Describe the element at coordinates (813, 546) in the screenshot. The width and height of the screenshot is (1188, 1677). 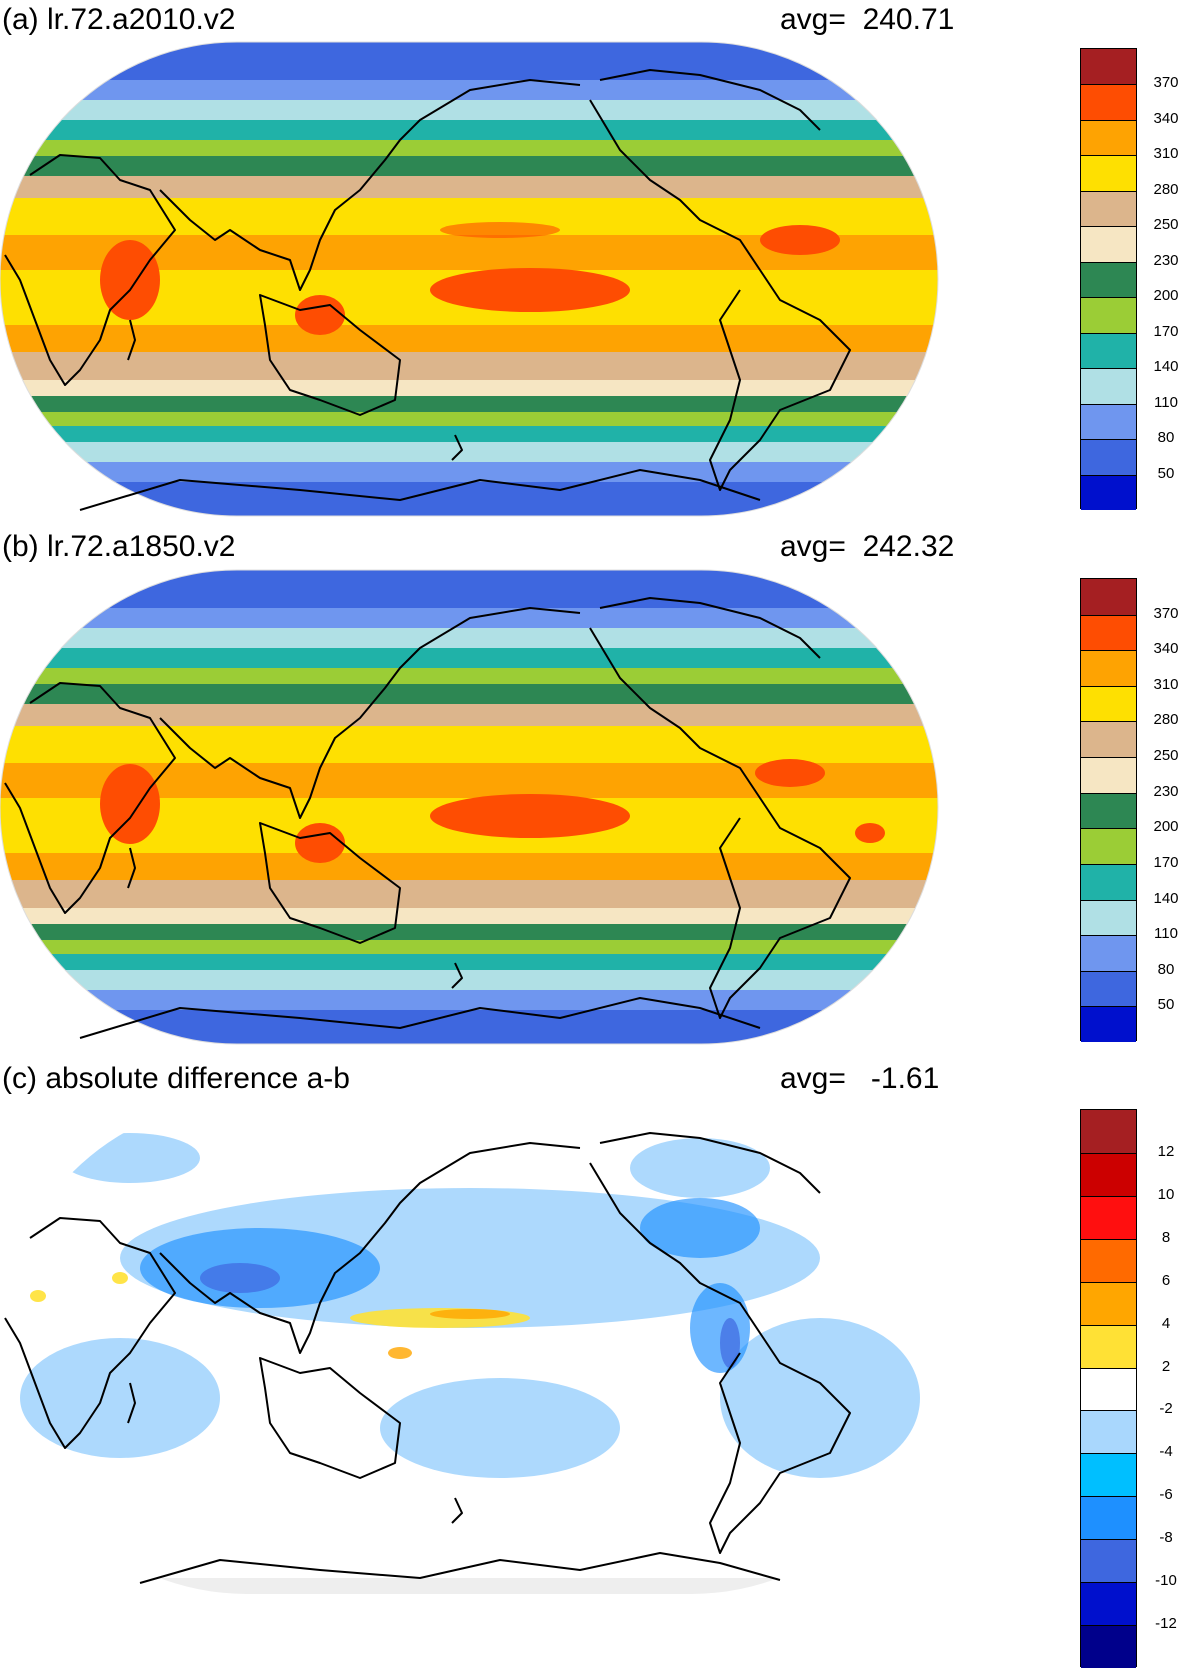
I see `panel-b-avg-label: avg=` at that location.